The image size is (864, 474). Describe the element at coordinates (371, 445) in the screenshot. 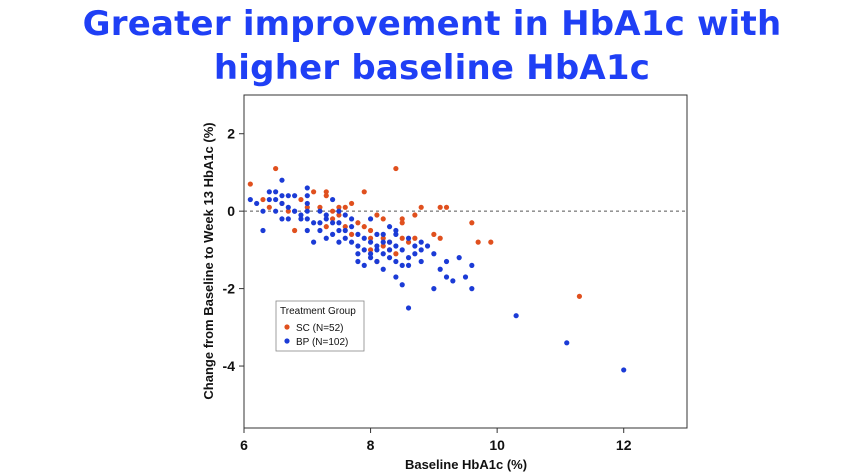

I see `x-tick-label: 8` at that location.